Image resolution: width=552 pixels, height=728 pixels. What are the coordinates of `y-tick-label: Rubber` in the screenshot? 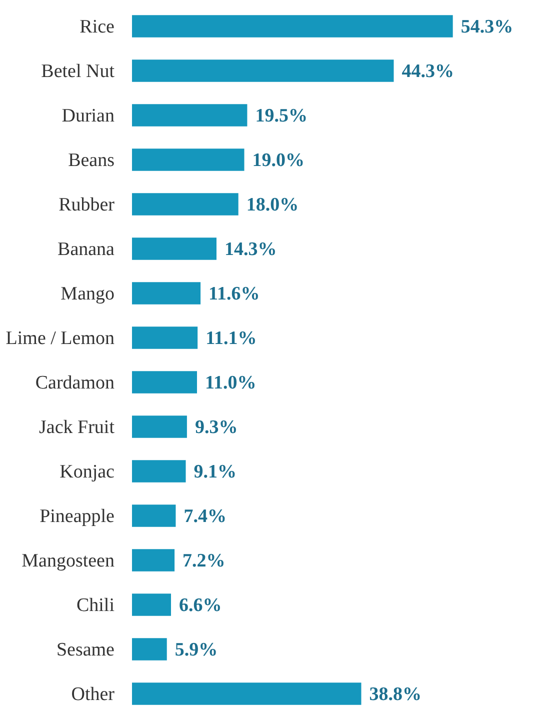 It's located at (87, 205).